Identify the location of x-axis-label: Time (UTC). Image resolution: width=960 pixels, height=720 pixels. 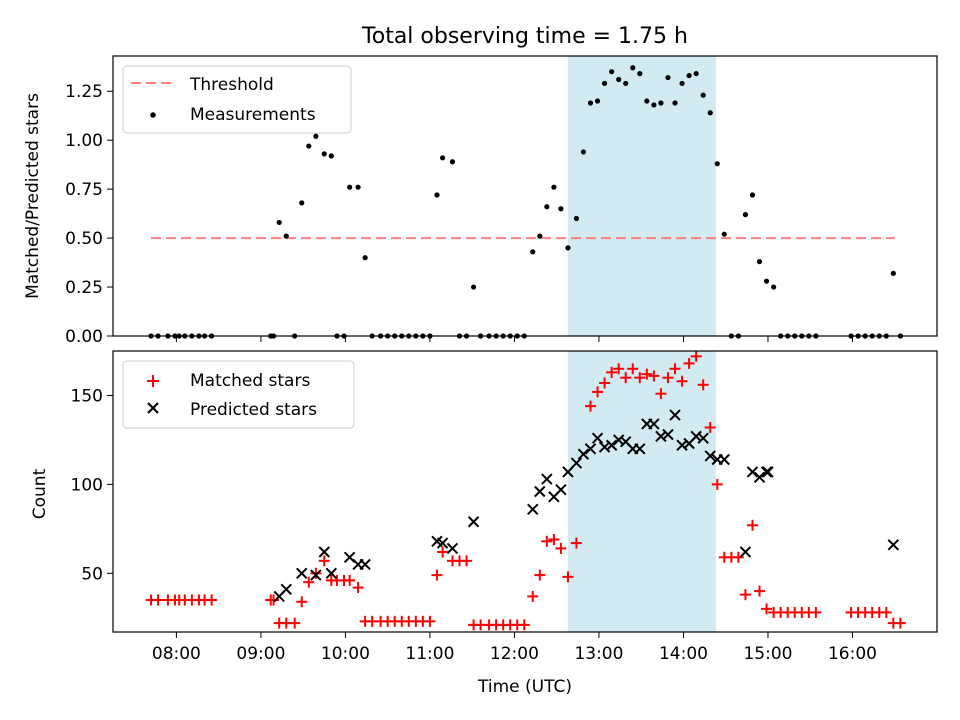
(524, 687).